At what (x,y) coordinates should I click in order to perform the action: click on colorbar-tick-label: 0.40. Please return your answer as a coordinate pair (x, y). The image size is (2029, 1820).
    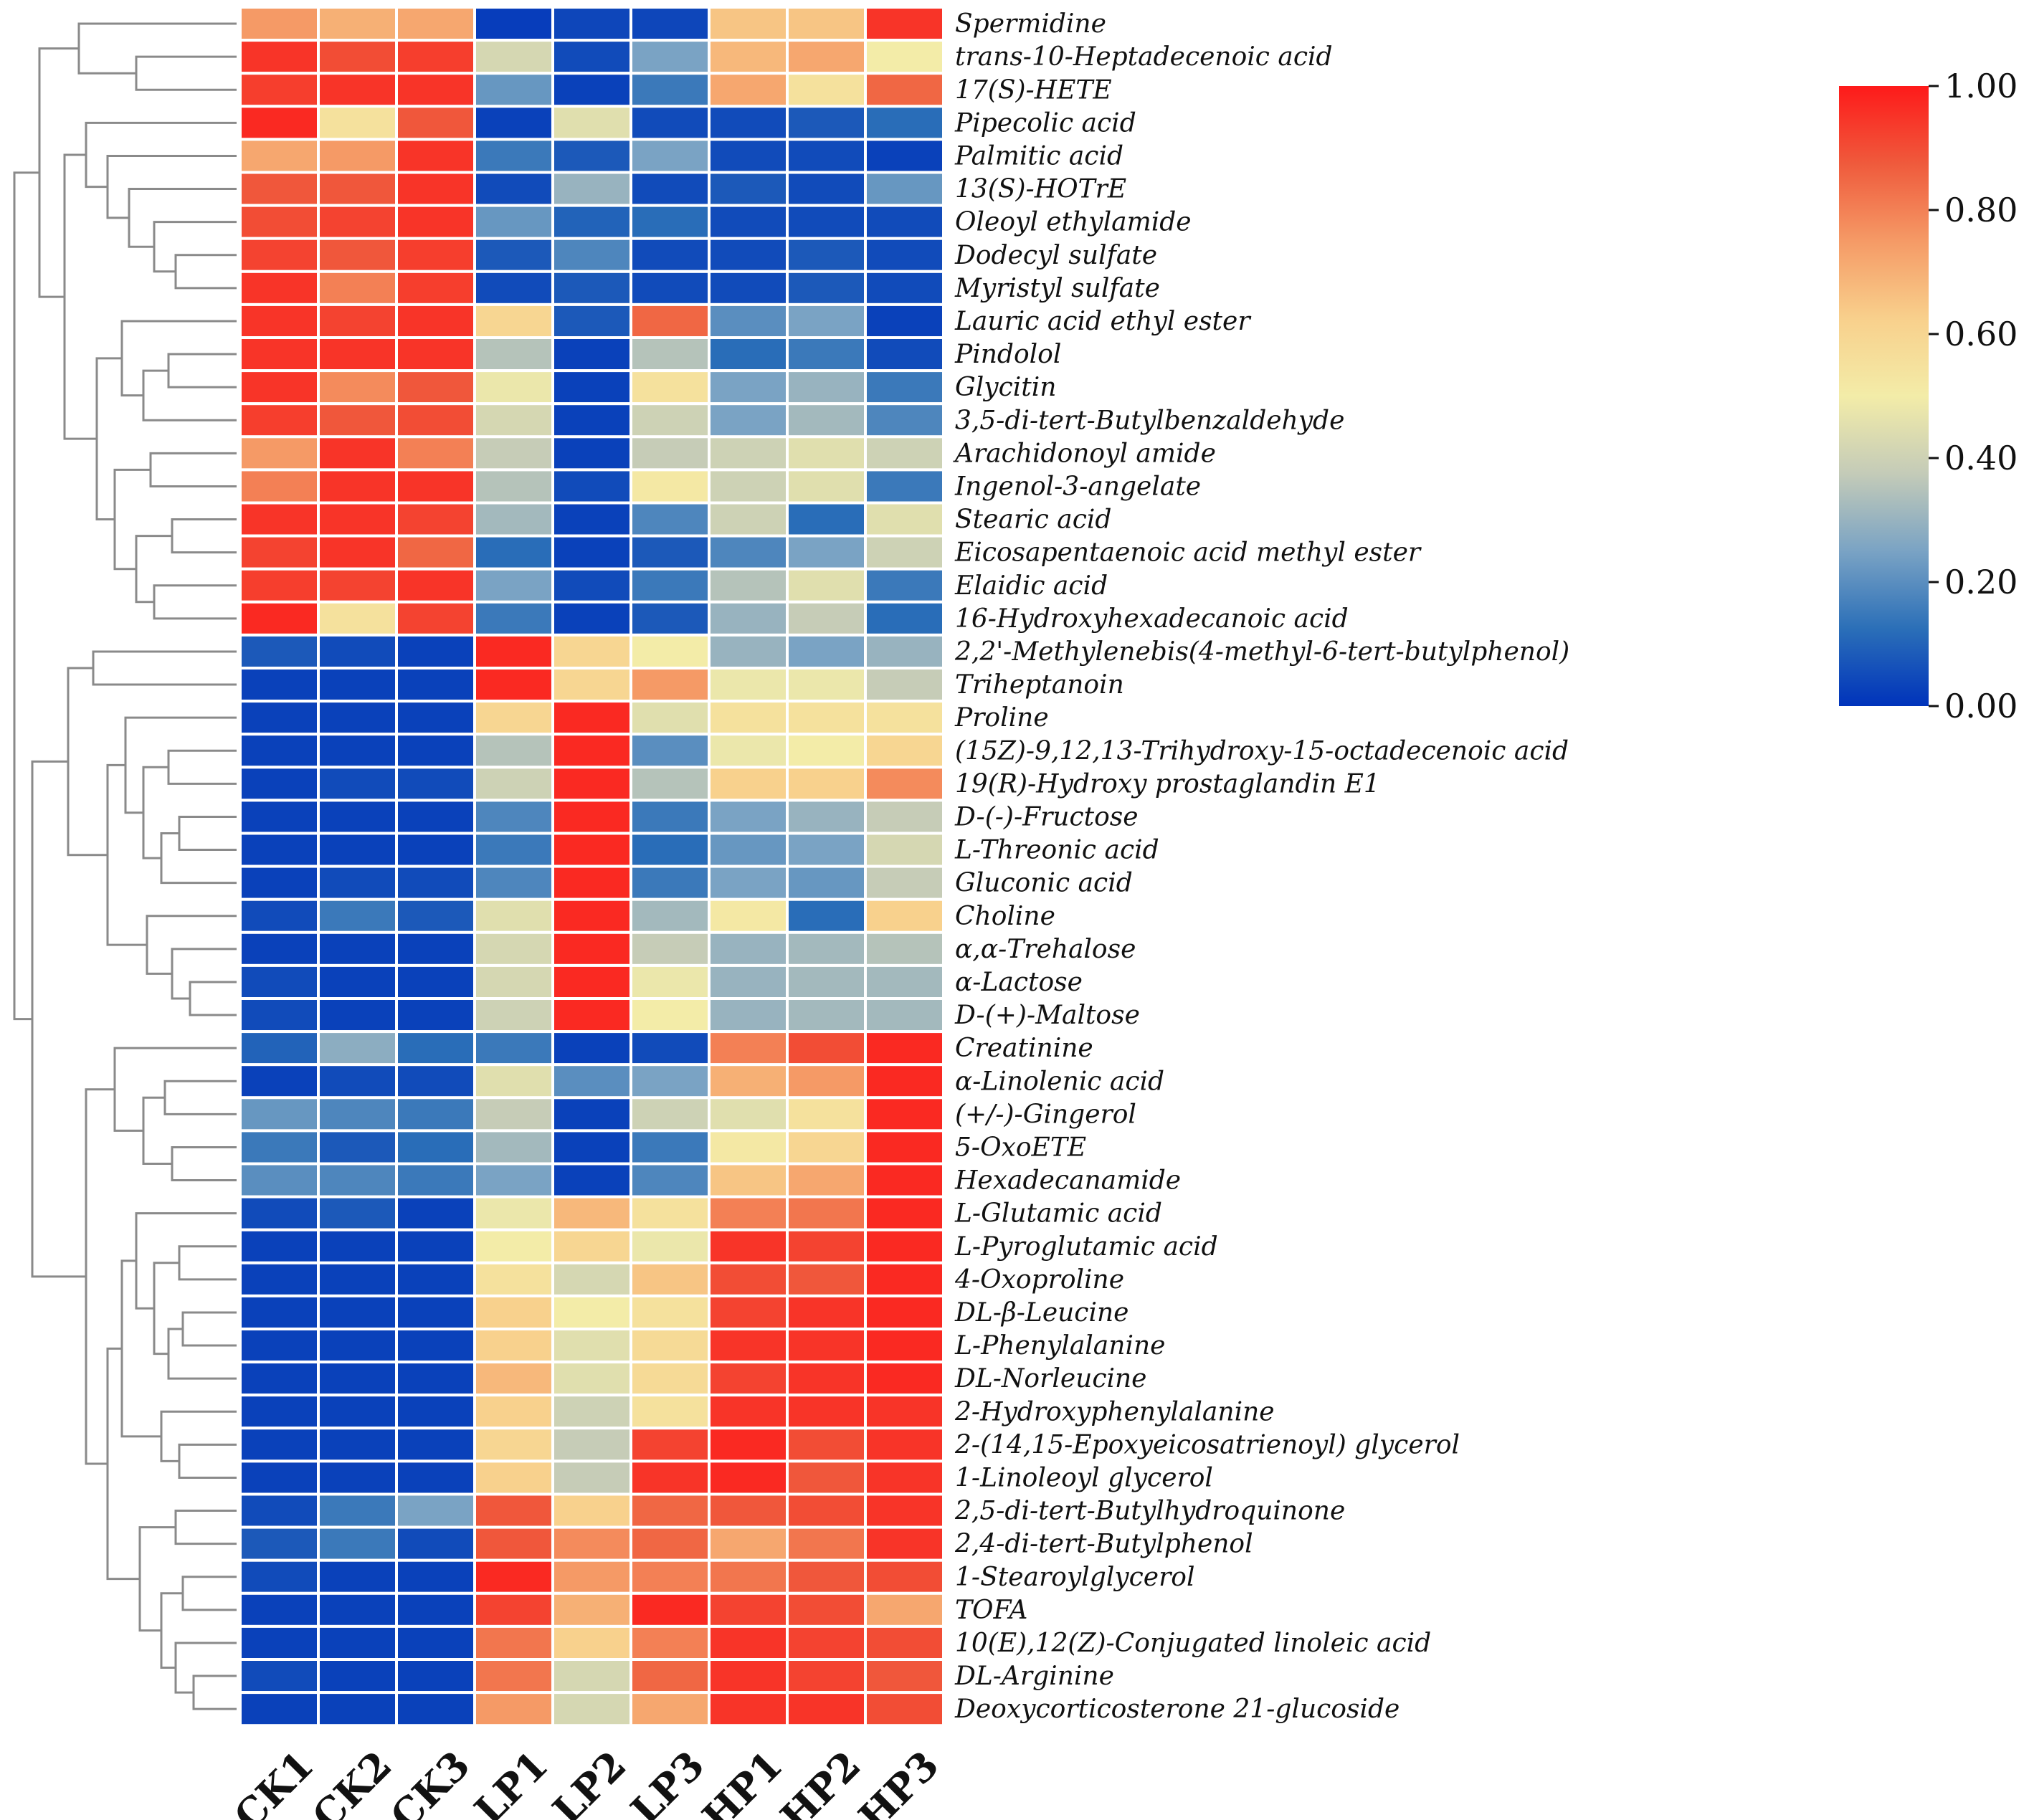
    Looking at the image, I should click on (1981, 458).